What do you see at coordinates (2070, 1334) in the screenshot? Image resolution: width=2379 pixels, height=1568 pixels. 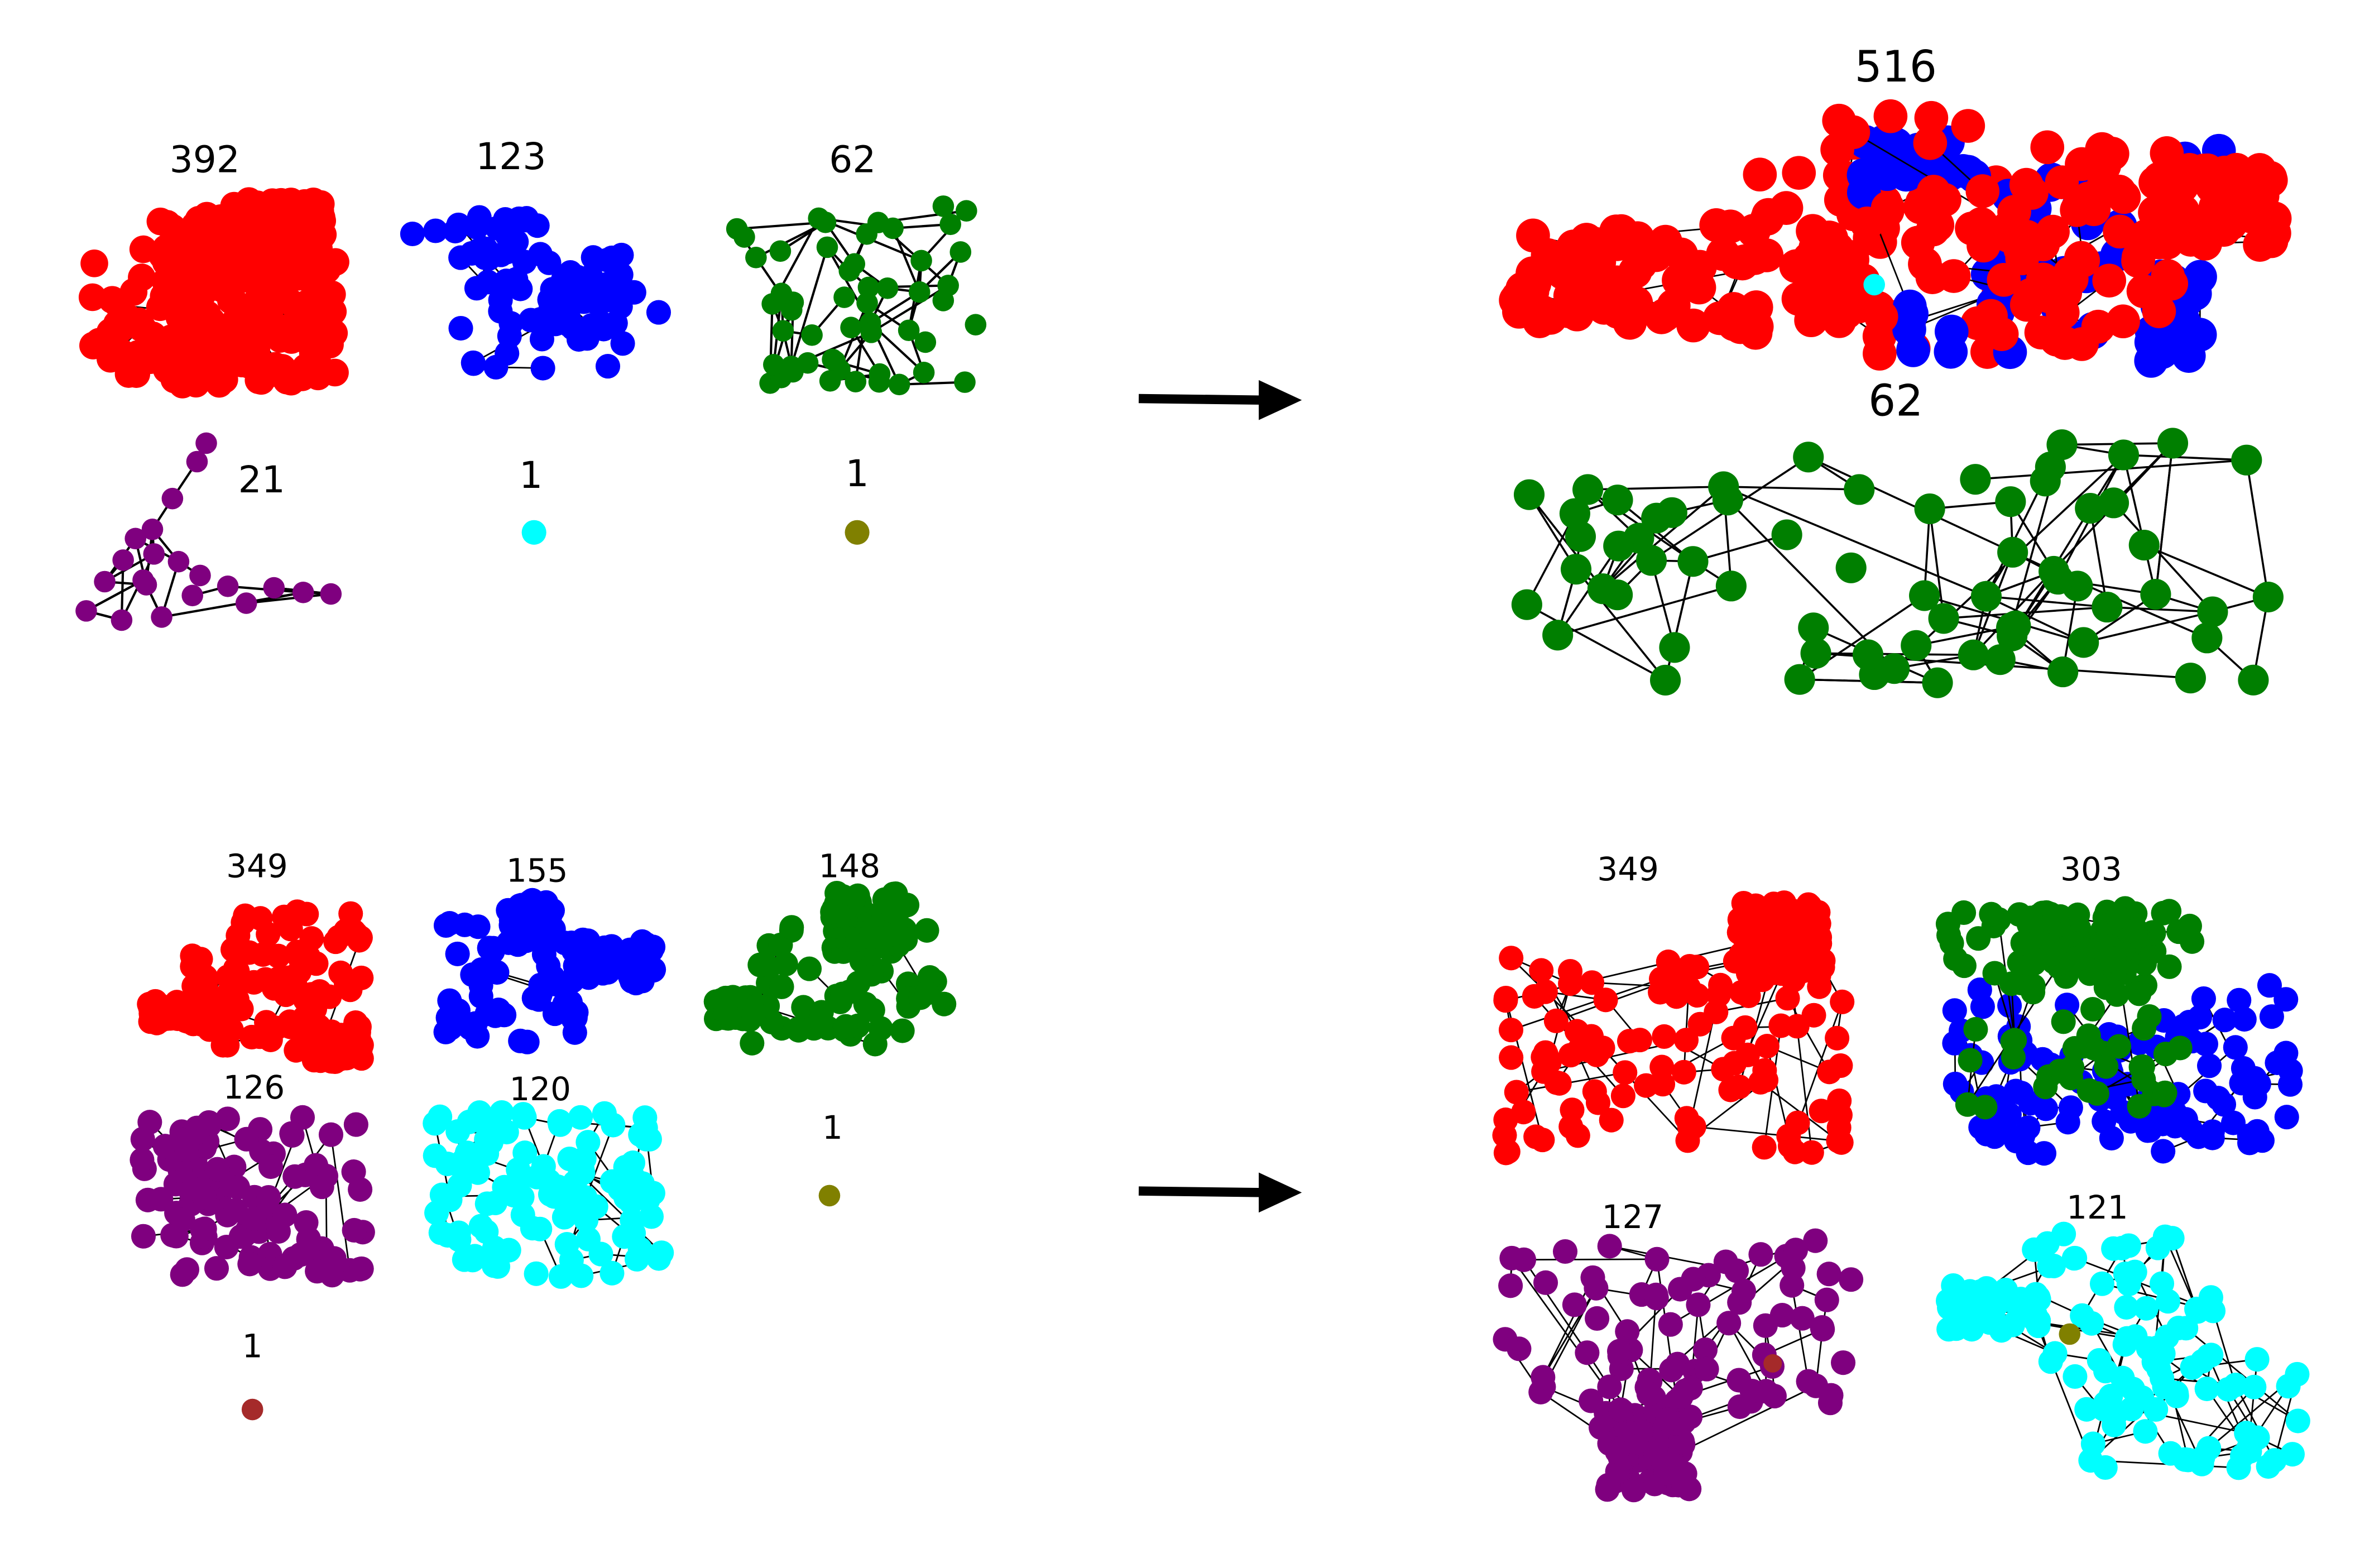 I see `cluster-ba-cyan-olive` at bounding box center [2070, 1334].